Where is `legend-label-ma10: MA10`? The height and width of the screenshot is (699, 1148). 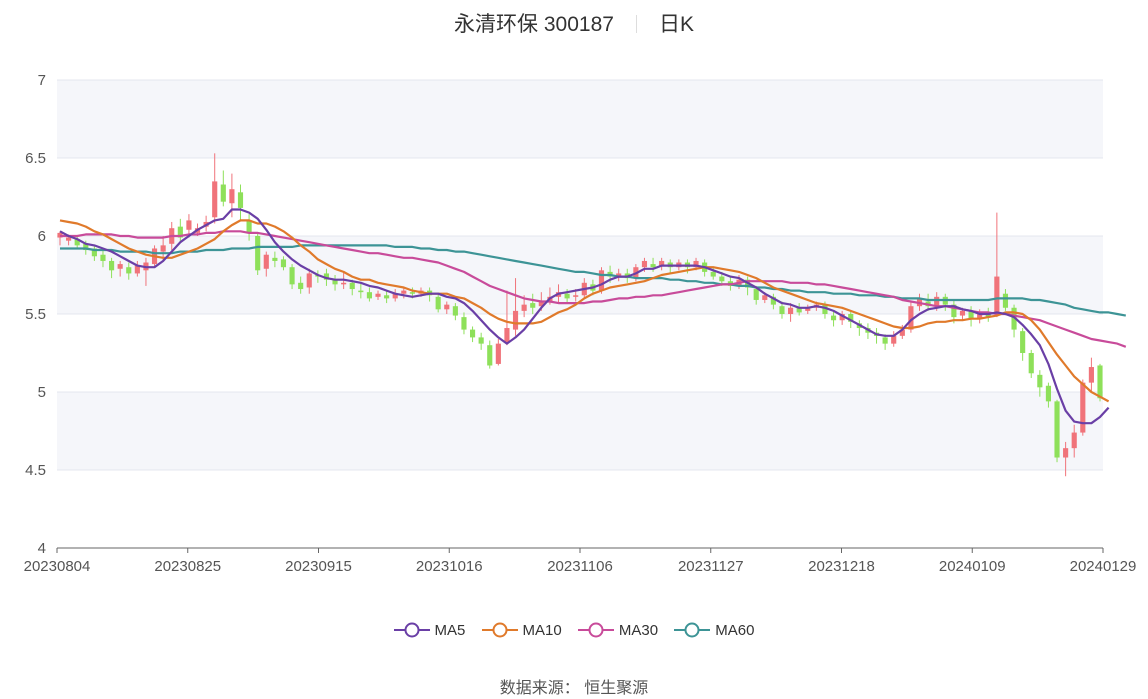 legend-label-ma10: MA10 is located at coordinates (542, 630).